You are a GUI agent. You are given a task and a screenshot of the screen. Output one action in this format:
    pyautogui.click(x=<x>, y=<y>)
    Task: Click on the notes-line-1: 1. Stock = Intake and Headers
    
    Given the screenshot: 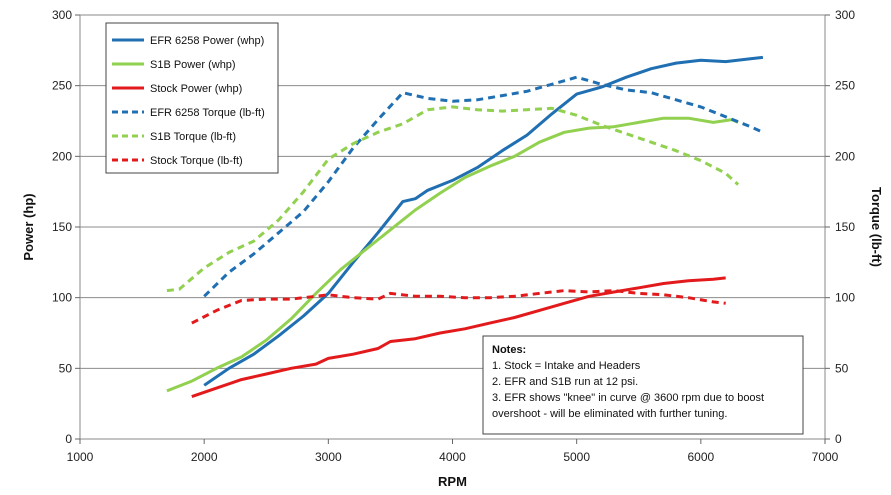 What is the action you would take?
    pyautogui.click(x=566, y=366)
    